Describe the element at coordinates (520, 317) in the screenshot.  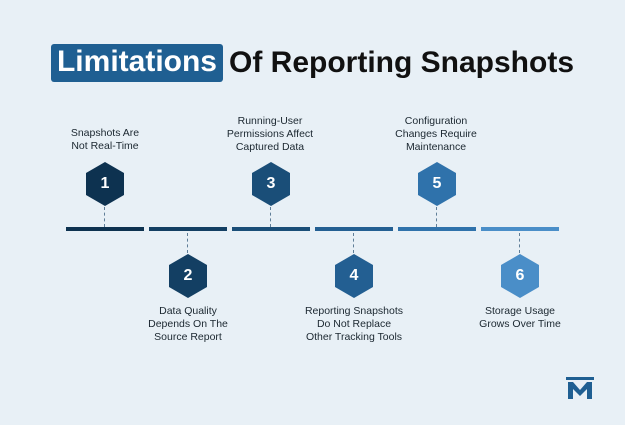
I see `step-6-label: Storage Usage Grows Over Time` at that location.